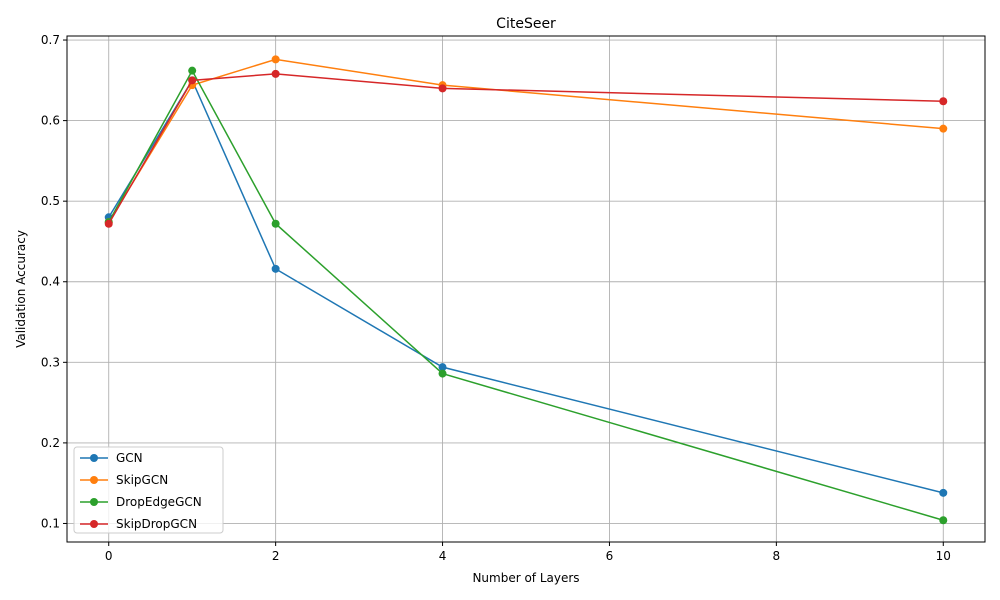 Image resolution: width=1000 pixels, height=600 pixels. What do you see at coordinates (943, 556) in the screenshot?
I see `x-tick-label: 10` at bounding box center [943, 556].